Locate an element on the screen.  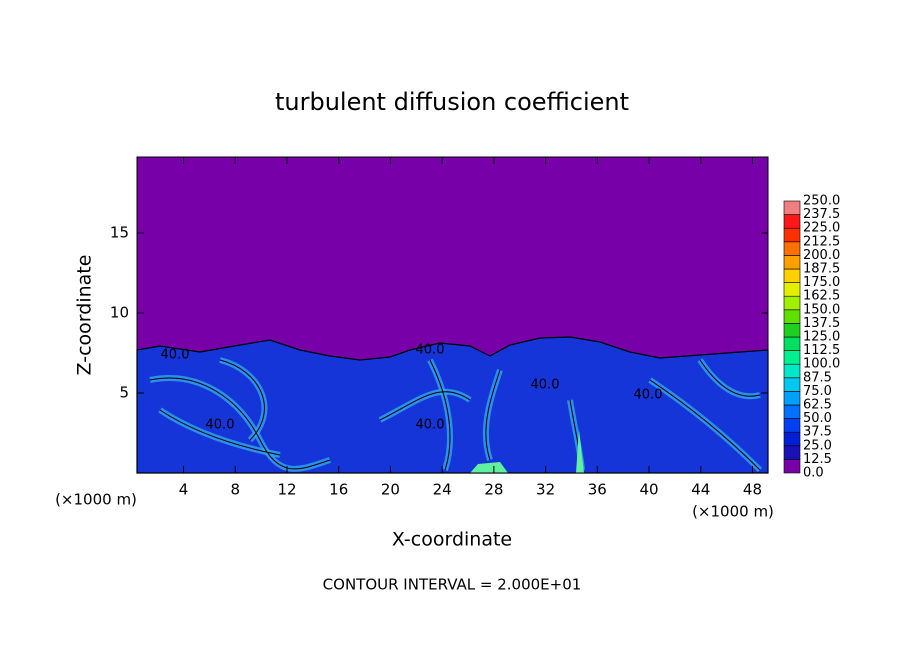
x-tick-label: 48 is located at coordinates (752, 490).